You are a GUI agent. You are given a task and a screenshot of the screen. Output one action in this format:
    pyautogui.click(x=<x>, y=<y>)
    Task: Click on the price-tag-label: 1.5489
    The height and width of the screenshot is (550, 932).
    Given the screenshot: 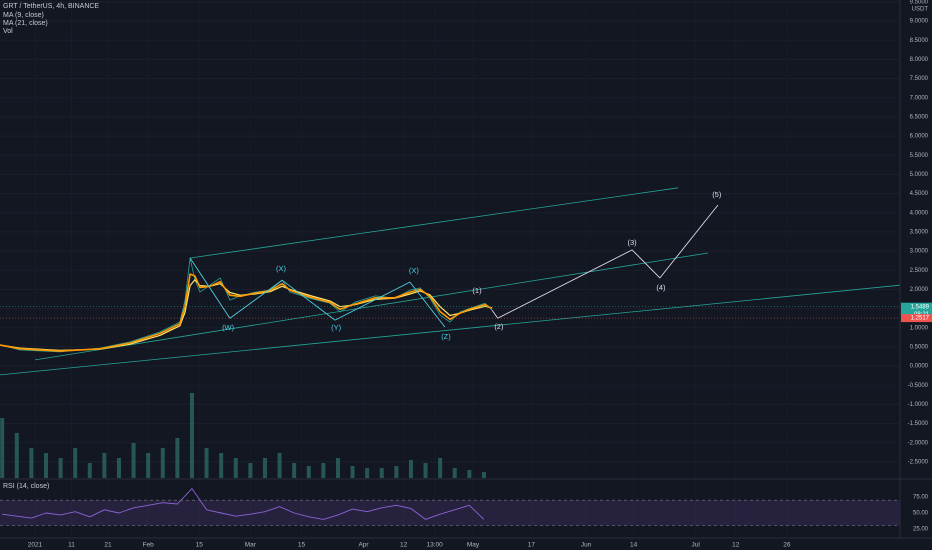 What is the action you would take?
    pyautogui.click(x=920, y=307)
    